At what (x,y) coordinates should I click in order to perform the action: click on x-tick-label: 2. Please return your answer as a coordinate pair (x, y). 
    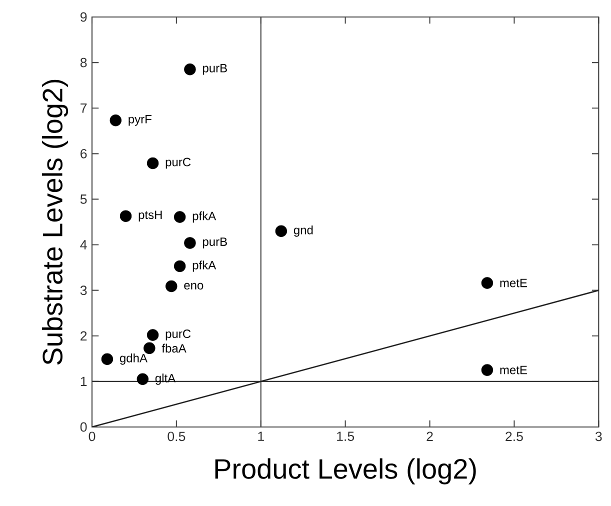
    Looking at the image, I should click on (429, 437).